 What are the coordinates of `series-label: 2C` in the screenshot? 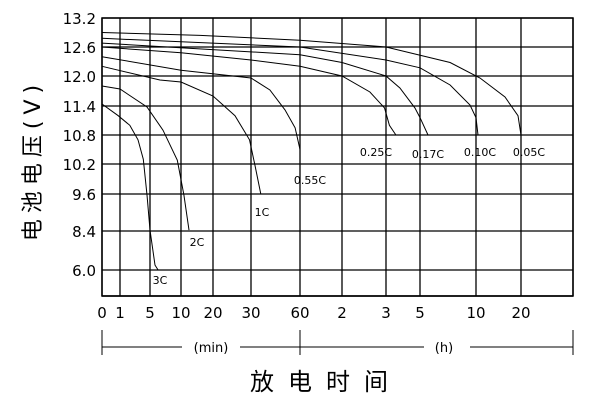 It's located at (197, 242).